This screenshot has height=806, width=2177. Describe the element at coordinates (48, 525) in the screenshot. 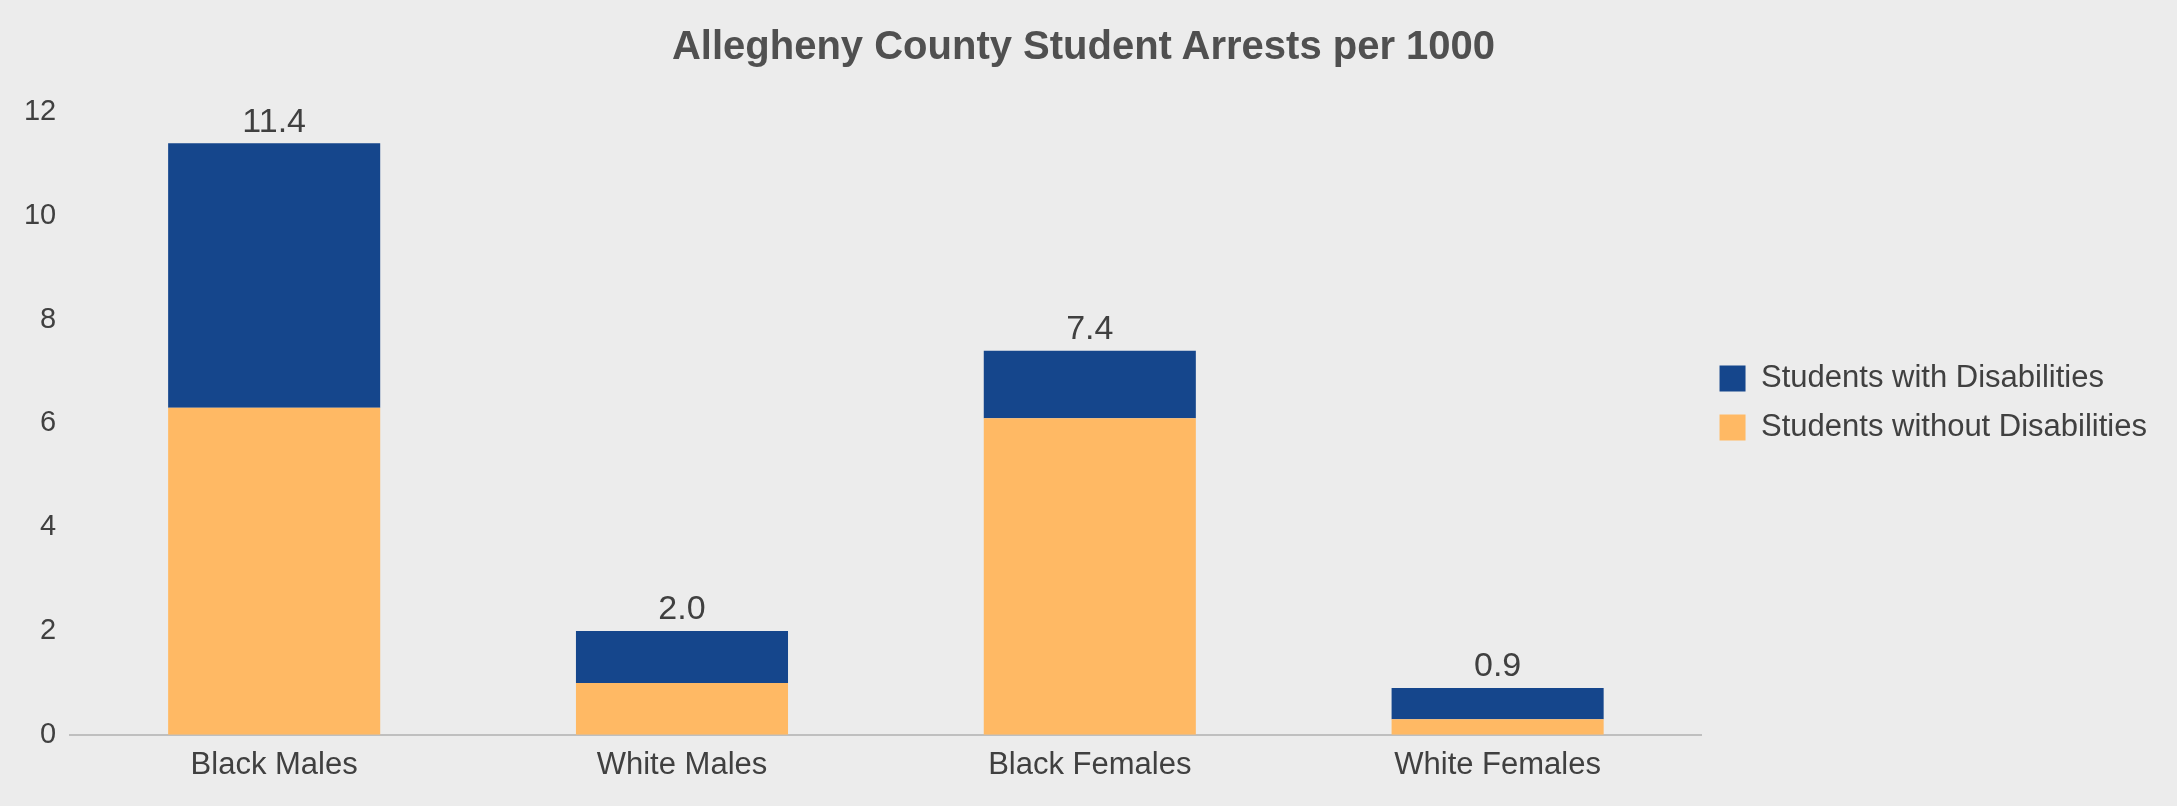

I see `y-tick-label: 4` at that location.